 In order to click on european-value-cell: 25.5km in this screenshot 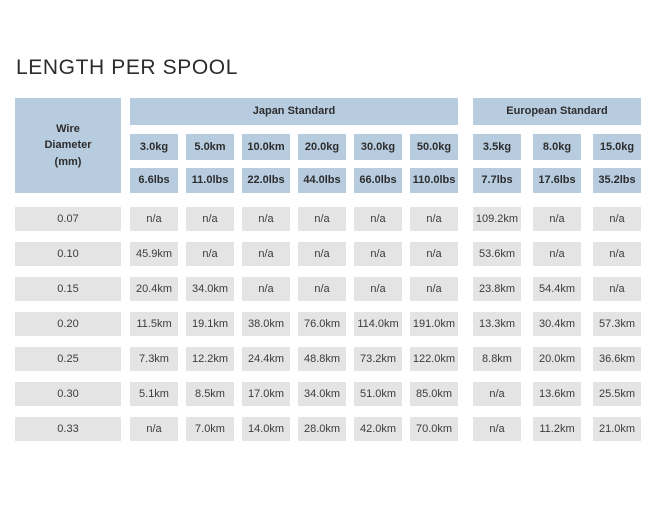, I will do `click(617, 394)`.